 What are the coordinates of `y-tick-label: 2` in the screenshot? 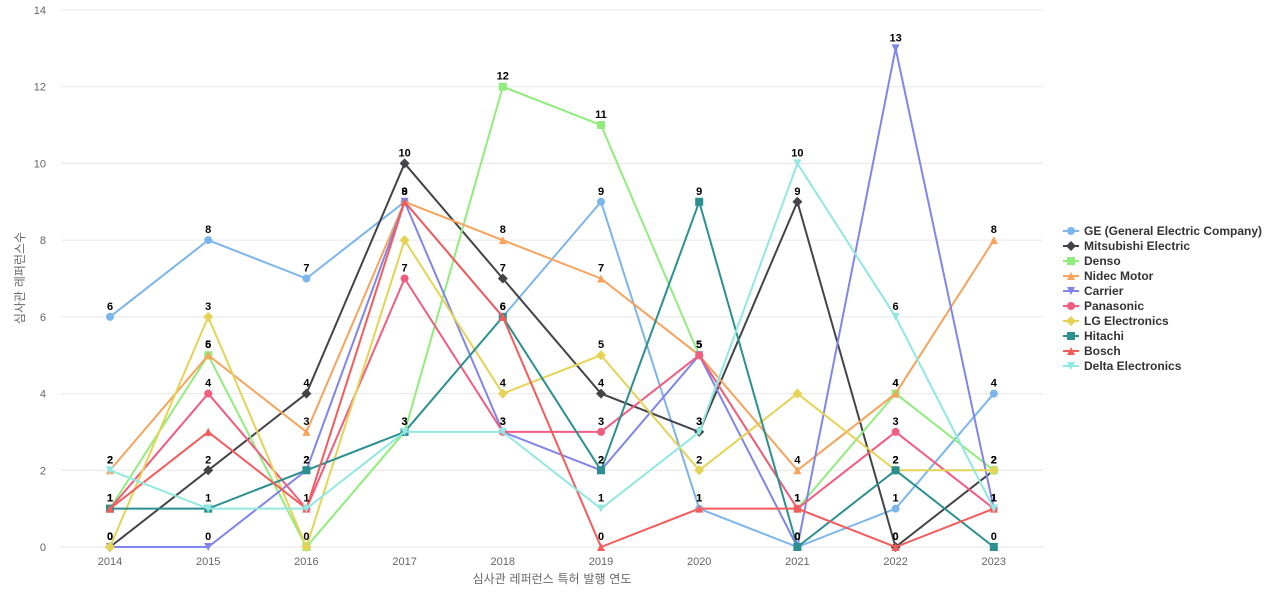 It's located at (43, 471).